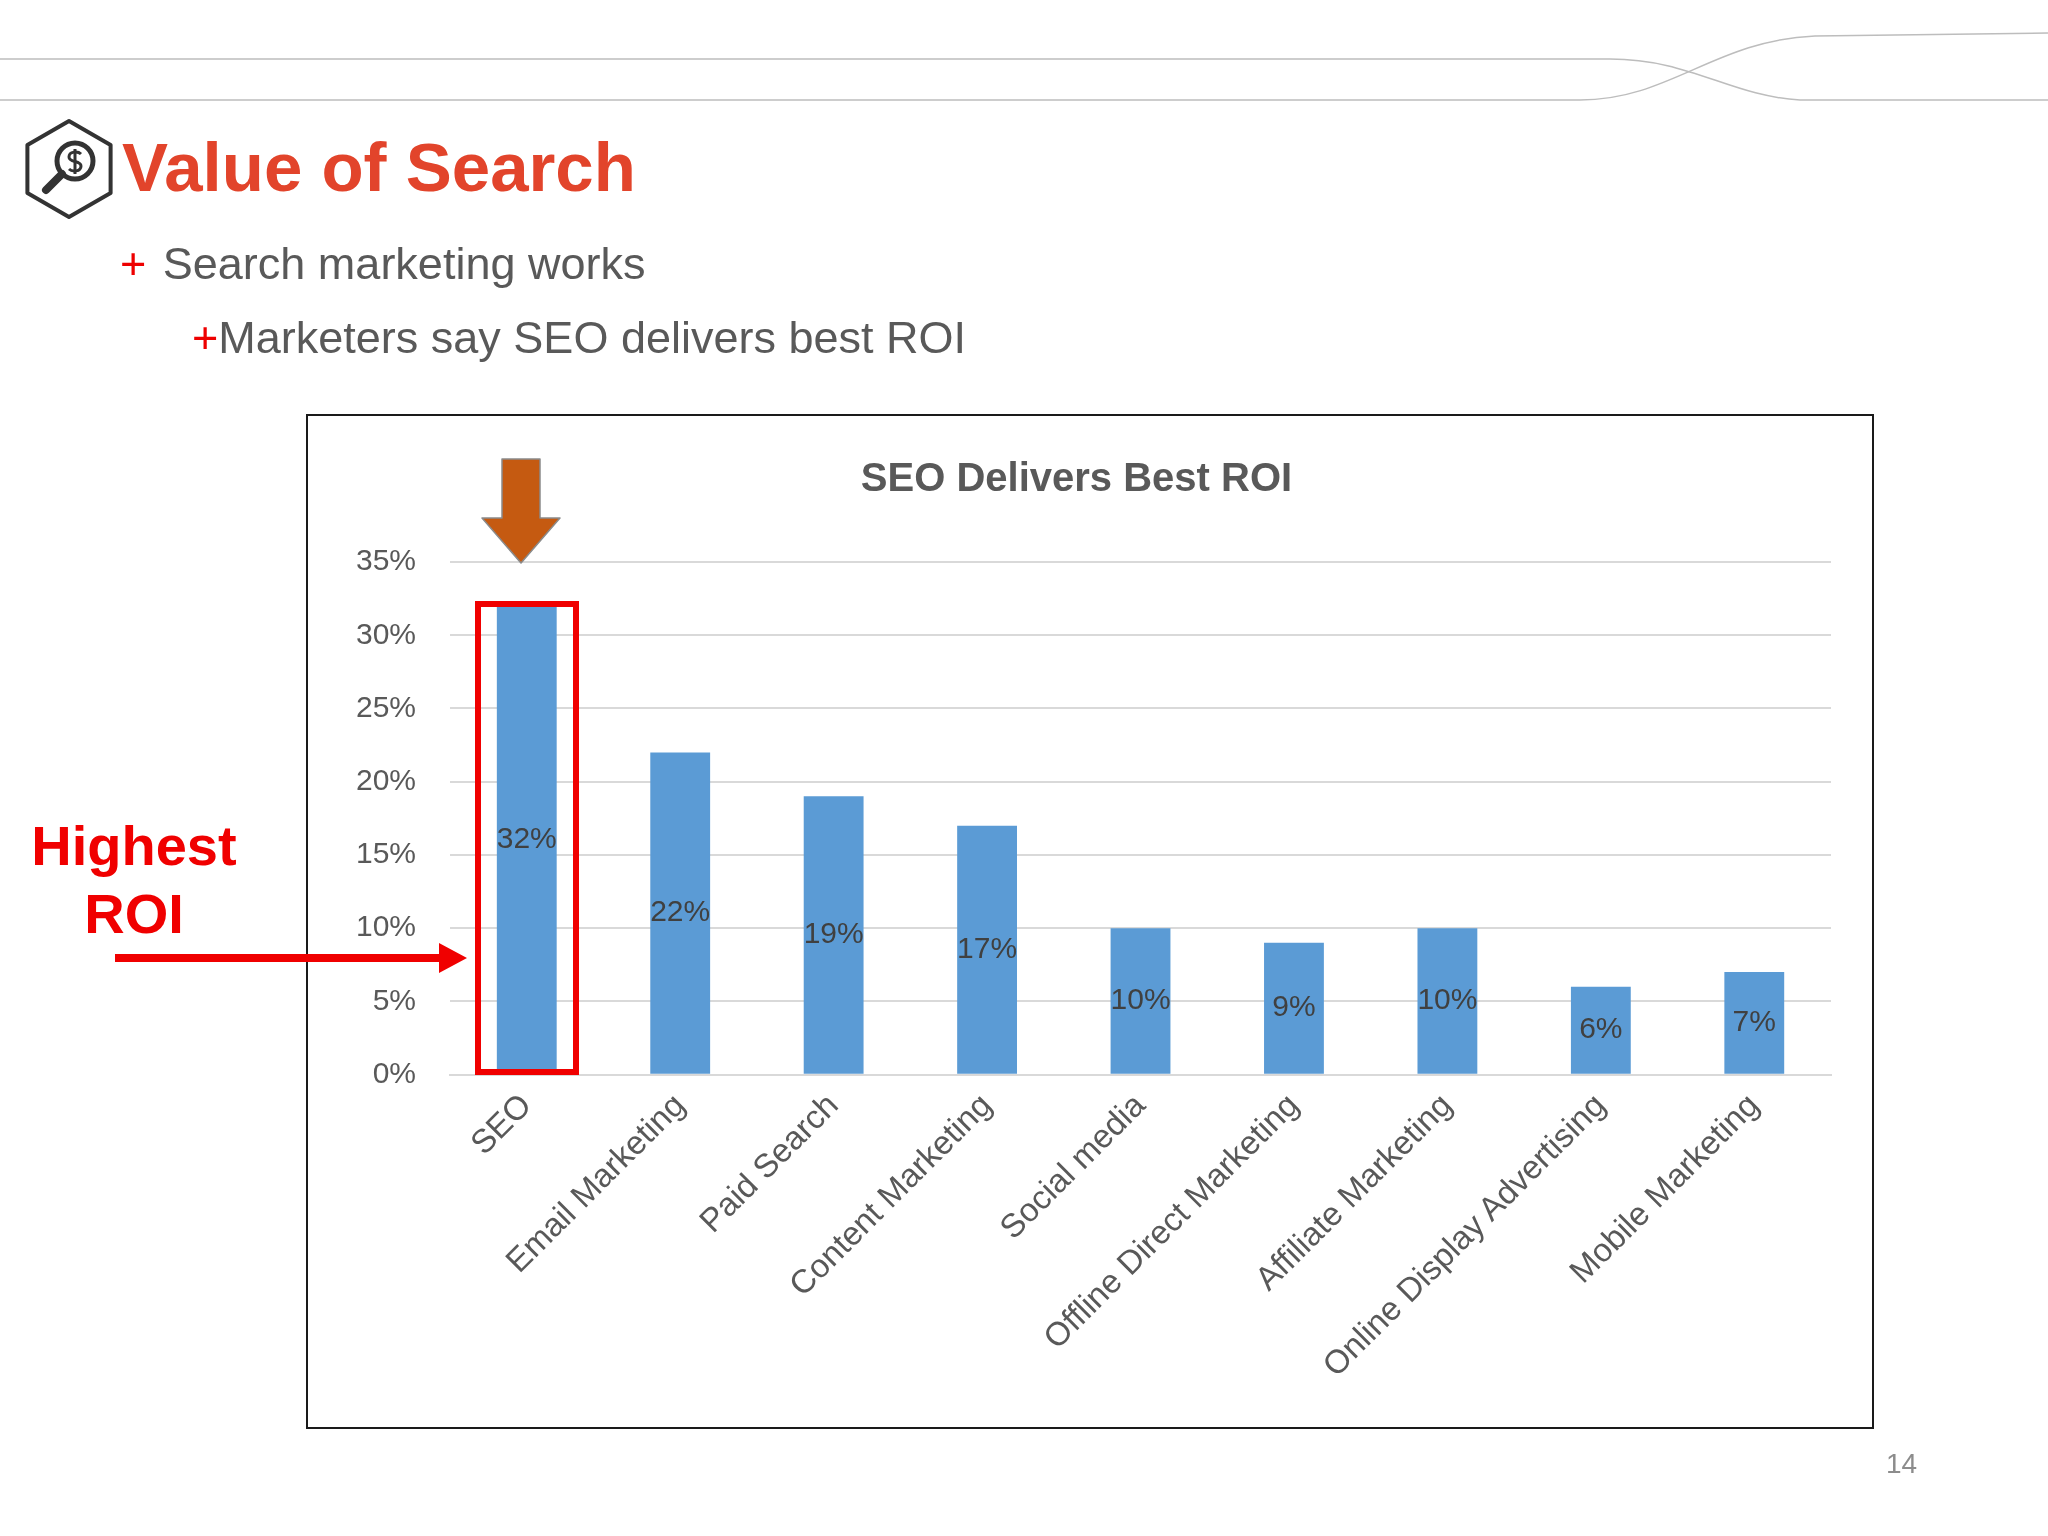  What do you see at coordinates (386, 779) in the screenshot?
I see `y-tick-label: 20%` at bounding box center [386, 779].